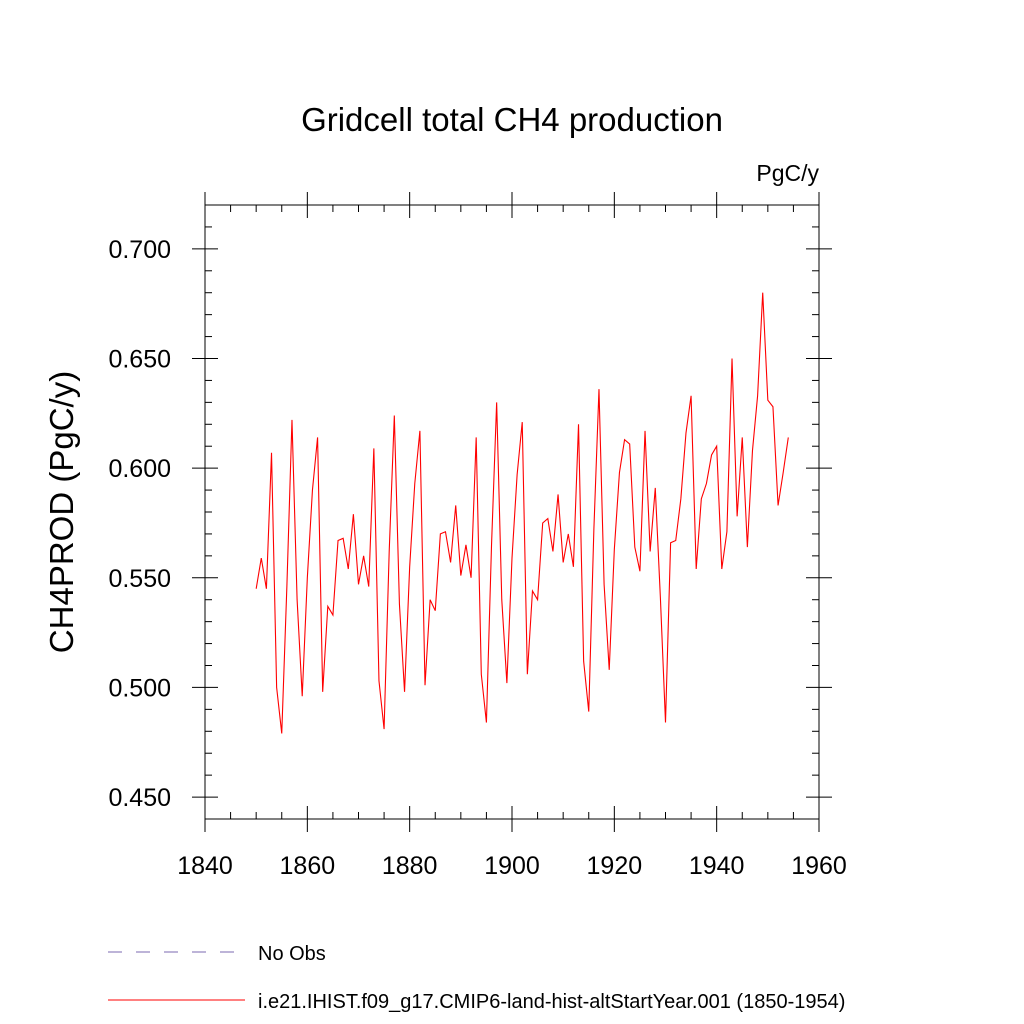  What do you see at coordinates (308, 866) in the screenshot?
I see `x-tick-label: 1860` at bounding box center [308, 866].